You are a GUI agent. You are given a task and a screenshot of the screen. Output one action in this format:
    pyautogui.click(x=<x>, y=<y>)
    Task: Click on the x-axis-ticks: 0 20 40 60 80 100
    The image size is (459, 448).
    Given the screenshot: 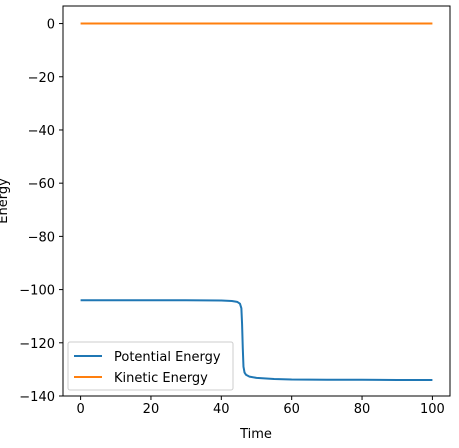 What is the action you would take?
    pyautogui.click(x=260, y=406)
    